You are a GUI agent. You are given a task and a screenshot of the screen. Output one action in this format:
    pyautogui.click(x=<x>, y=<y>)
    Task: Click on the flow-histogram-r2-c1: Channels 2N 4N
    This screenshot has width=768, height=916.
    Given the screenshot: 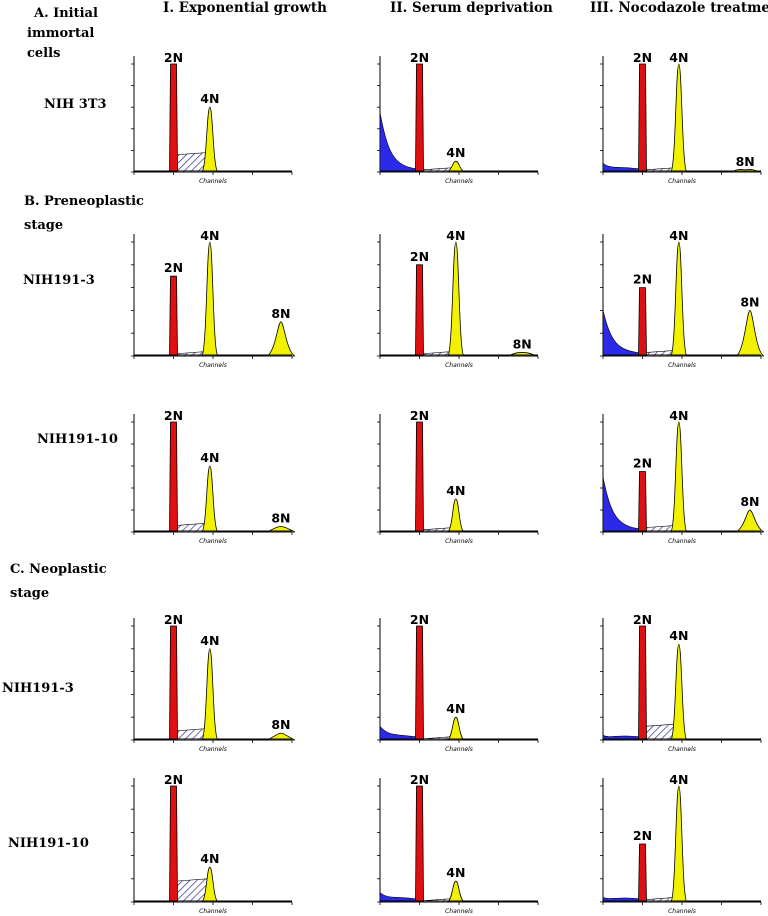 What is the action you would take?
    pyautogui.click(x=458, y=476)
    